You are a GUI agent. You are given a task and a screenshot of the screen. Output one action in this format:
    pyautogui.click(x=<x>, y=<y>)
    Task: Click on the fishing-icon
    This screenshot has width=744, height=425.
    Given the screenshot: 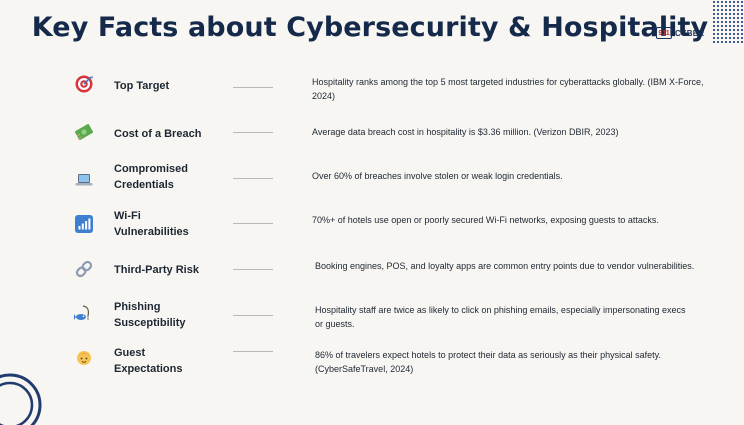 What is the action you would take?
    pyautogui.click(x=84, y=314)
    